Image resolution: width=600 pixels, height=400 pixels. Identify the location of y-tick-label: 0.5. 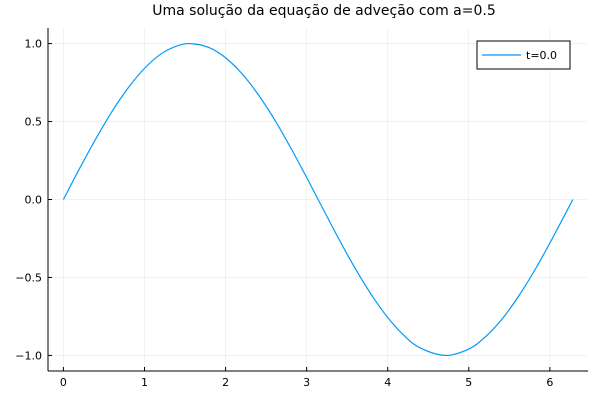
(34, 122).